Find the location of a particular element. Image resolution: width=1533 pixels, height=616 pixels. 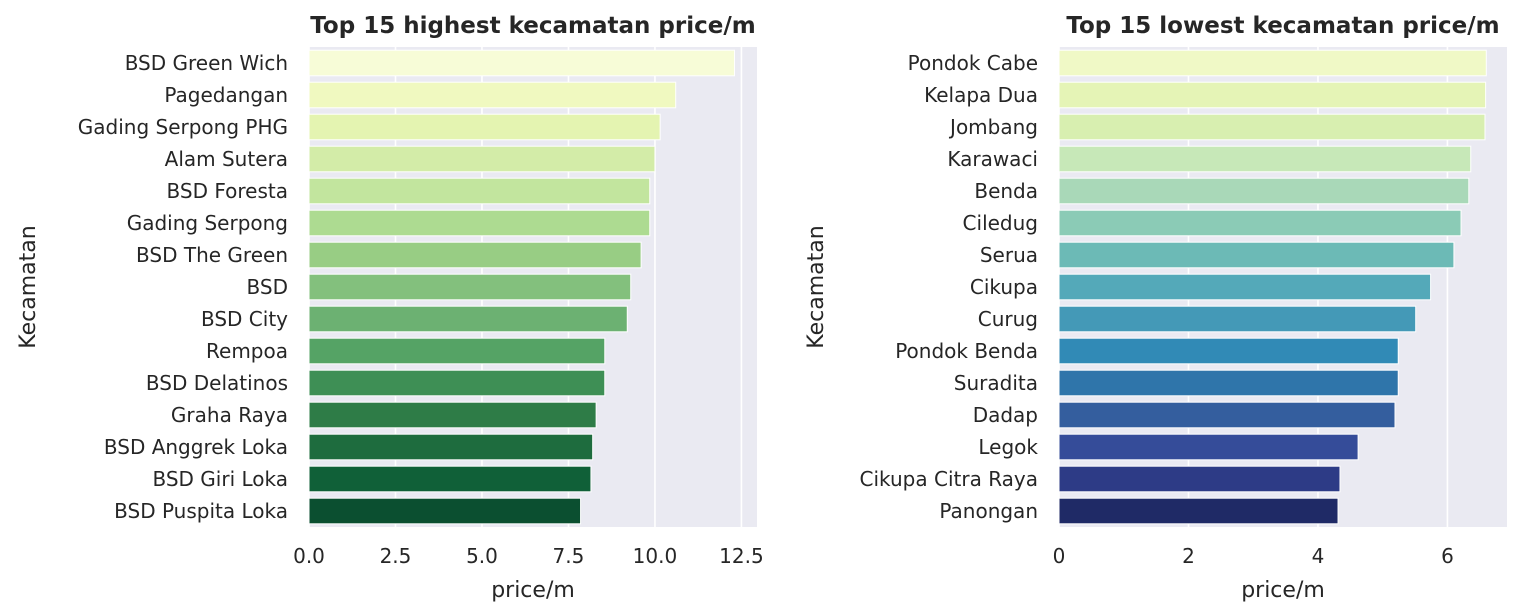

x-tick-label: 6 is located at coordinates (1447, 556).